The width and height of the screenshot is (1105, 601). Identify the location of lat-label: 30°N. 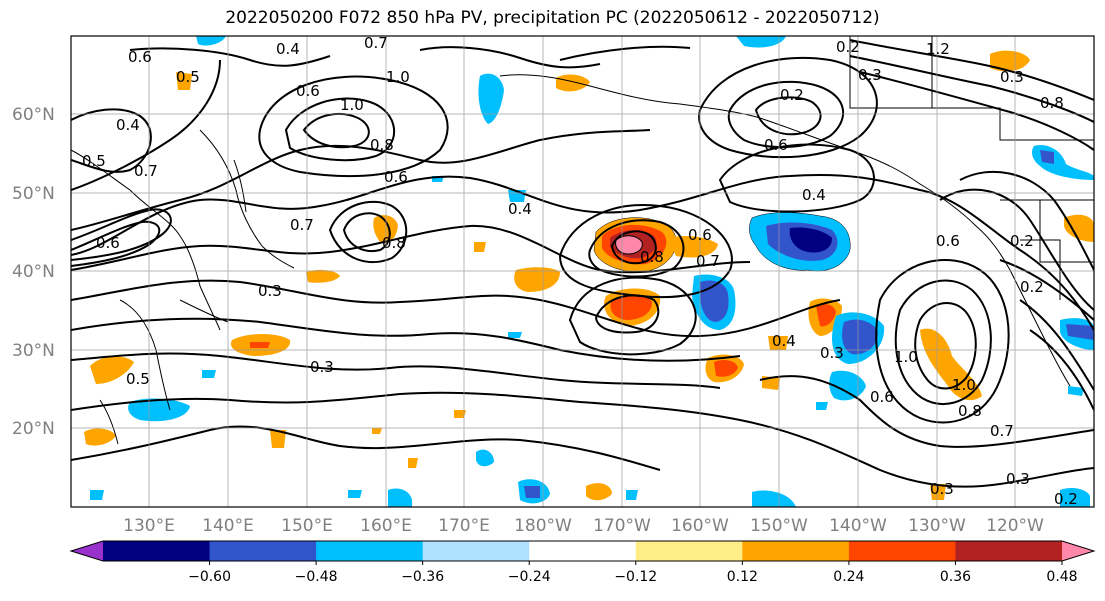
(33, 351).